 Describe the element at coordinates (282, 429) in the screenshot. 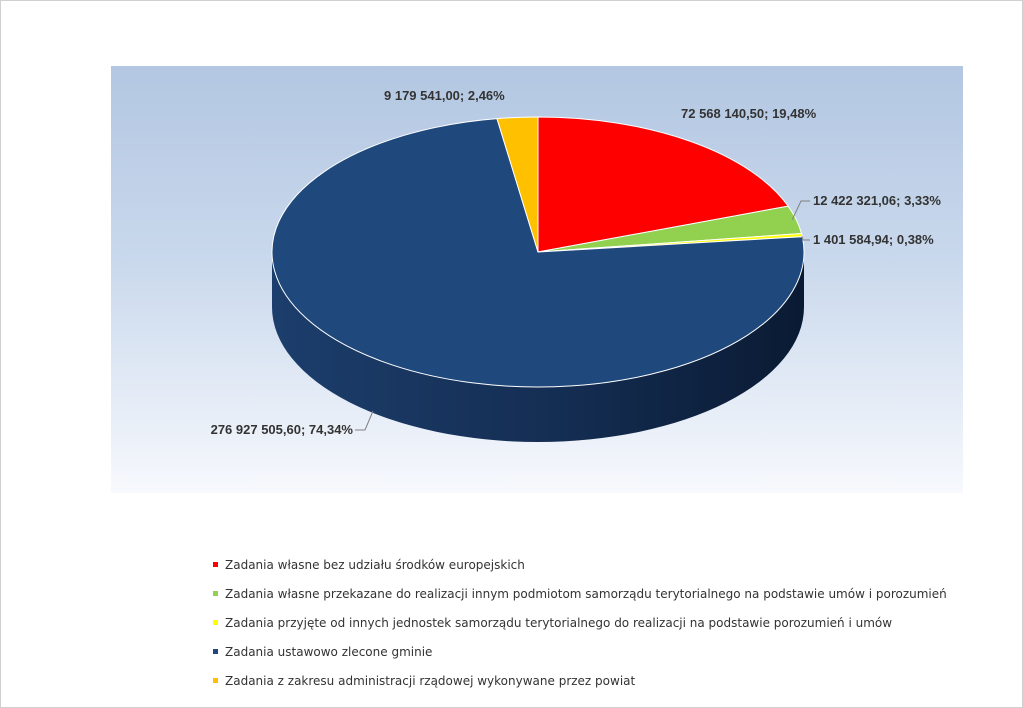

I see `data-label-4: 276 927 505,60; 74,34%` at that location.